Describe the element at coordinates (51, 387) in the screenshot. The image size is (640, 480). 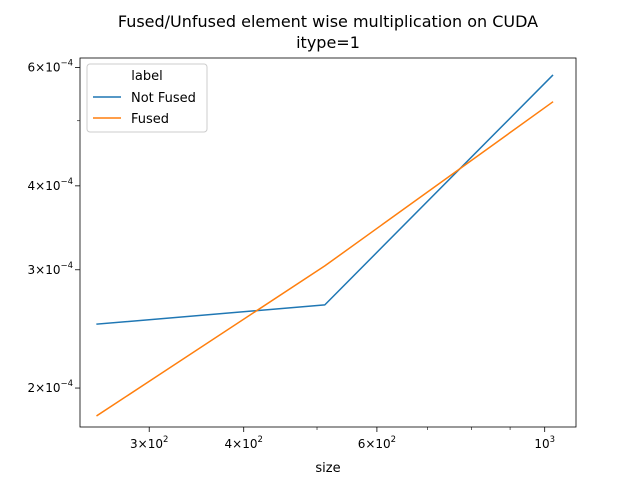
I see `y-tick-label: 2×10⁻⁴` at that location.